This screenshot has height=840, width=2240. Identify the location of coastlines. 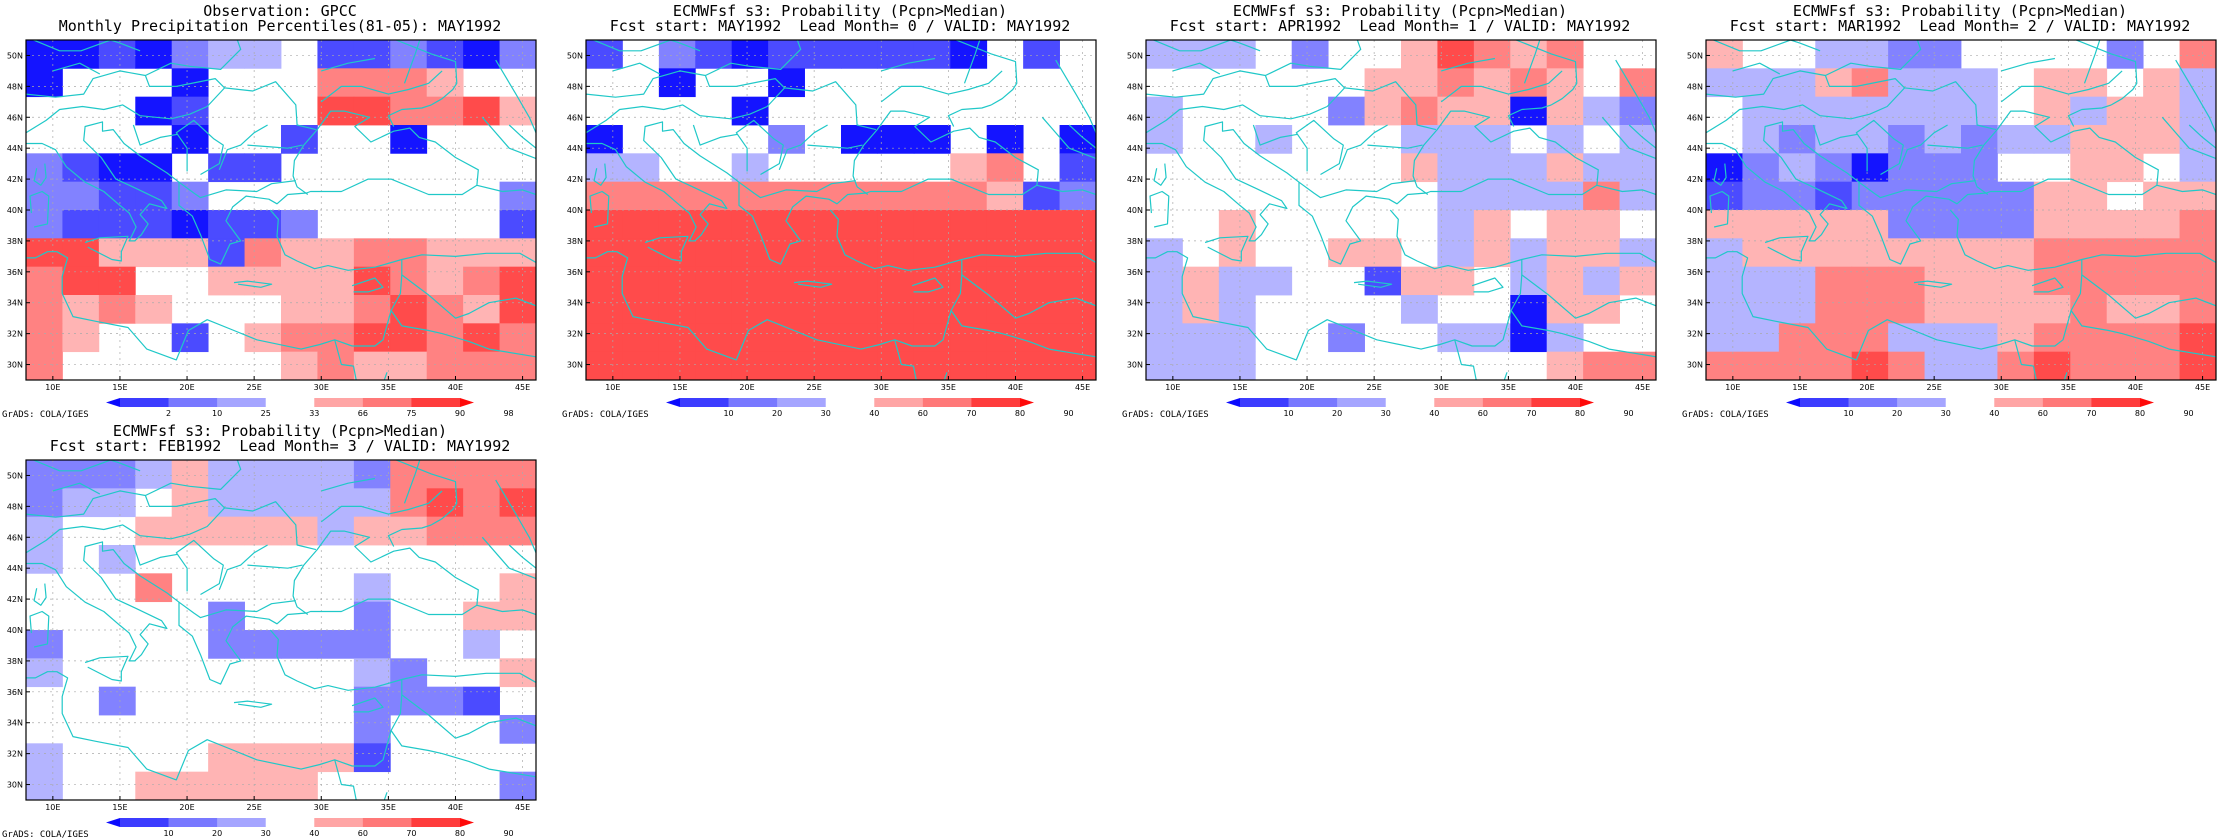
(1961, 210).